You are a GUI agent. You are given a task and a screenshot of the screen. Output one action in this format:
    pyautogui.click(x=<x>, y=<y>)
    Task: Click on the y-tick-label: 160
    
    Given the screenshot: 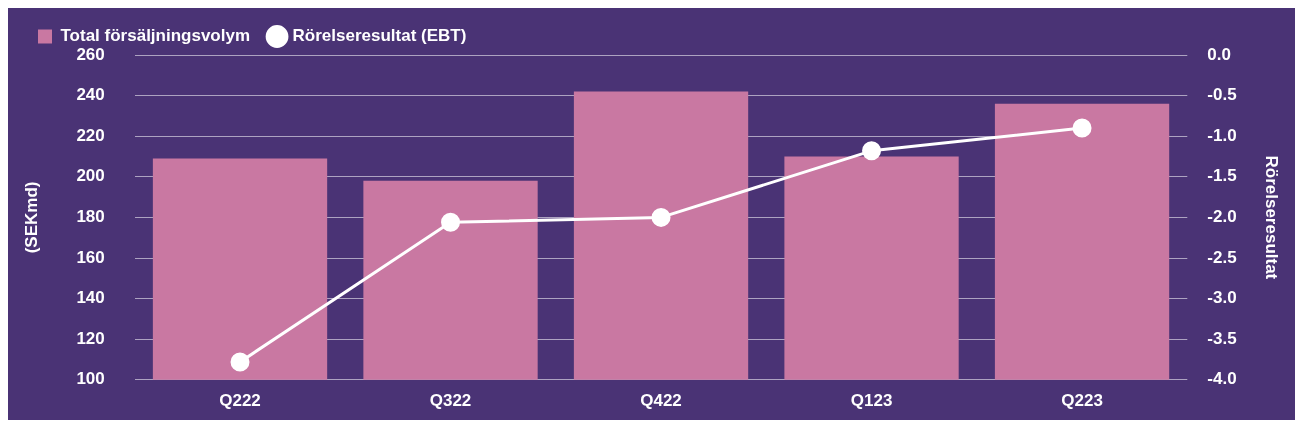 What is the action you would take?
    pyautogui.click(x=90, y=257)
    